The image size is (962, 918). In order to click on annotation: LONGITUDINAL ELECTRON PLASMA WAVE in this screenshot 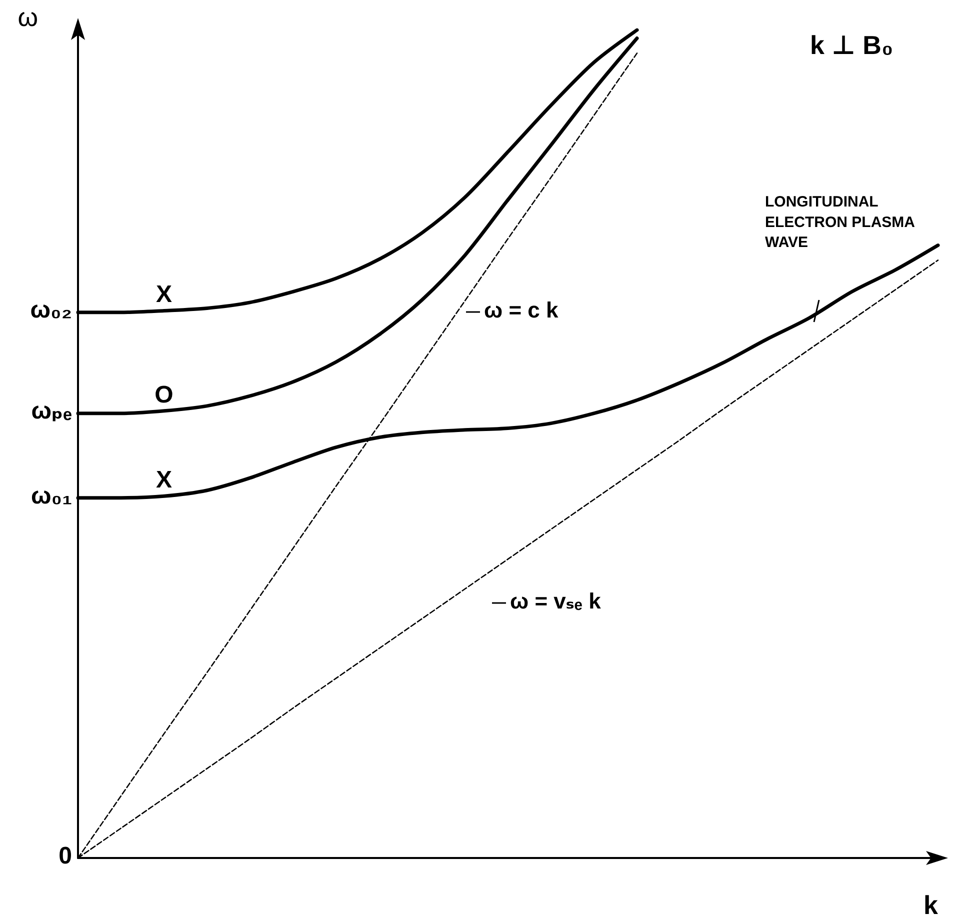, I will do `click(842, 223)`.